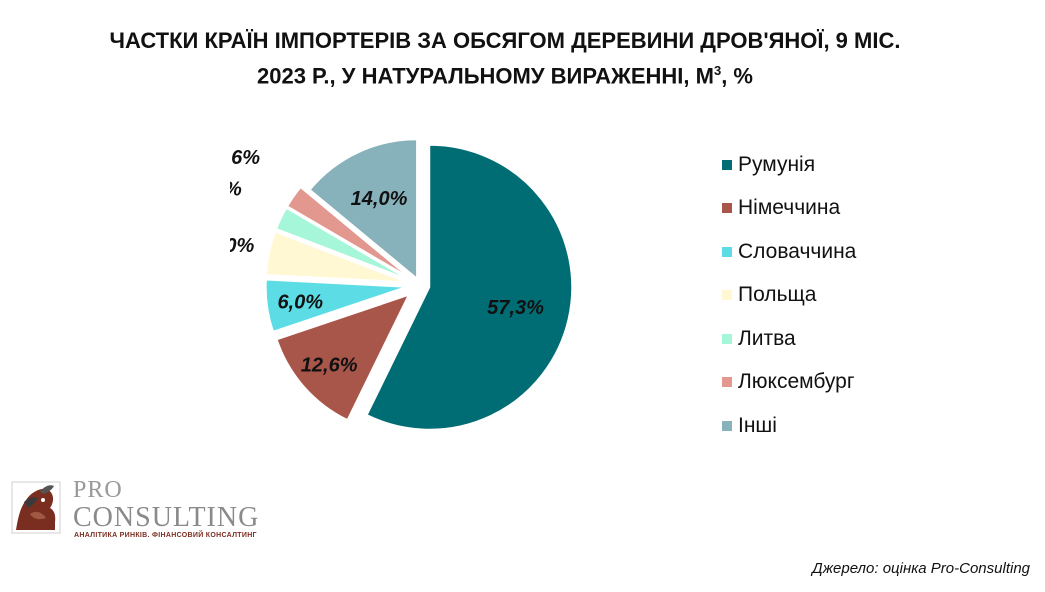 Image resolution: width=1045 pixels, height=592 pixels. What do you see at coordinates (717, 70) in the screenshot?
I see `chart-title-superscript: 3` at bounding box center [717, 70].